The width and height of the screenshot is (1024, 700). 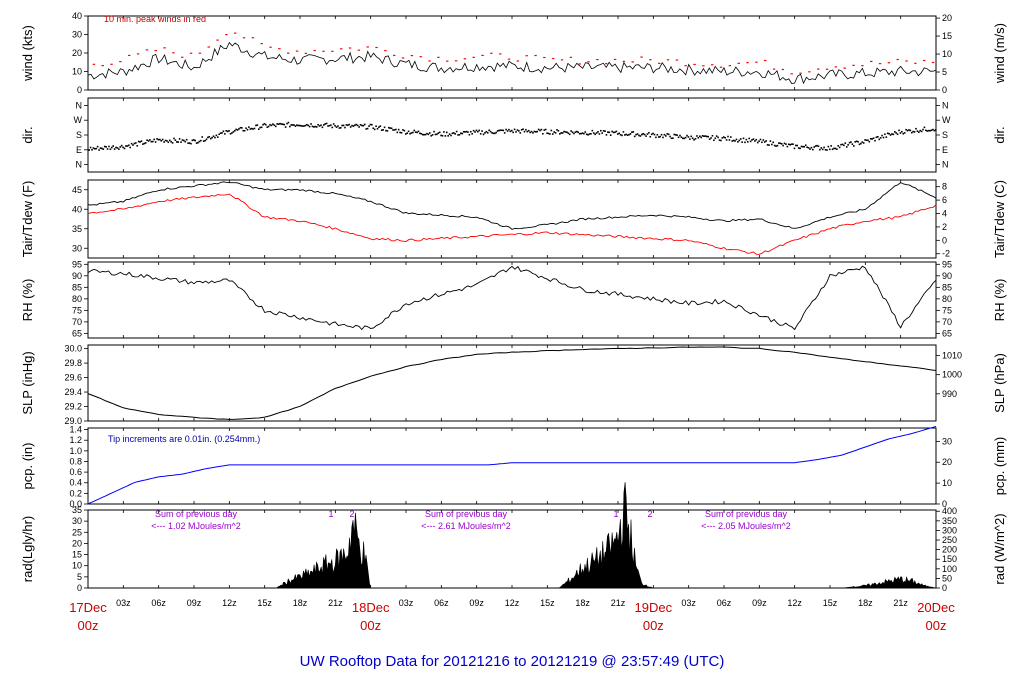 I want to click on y-tick-label-right: 20, so click(x=947, y=18).